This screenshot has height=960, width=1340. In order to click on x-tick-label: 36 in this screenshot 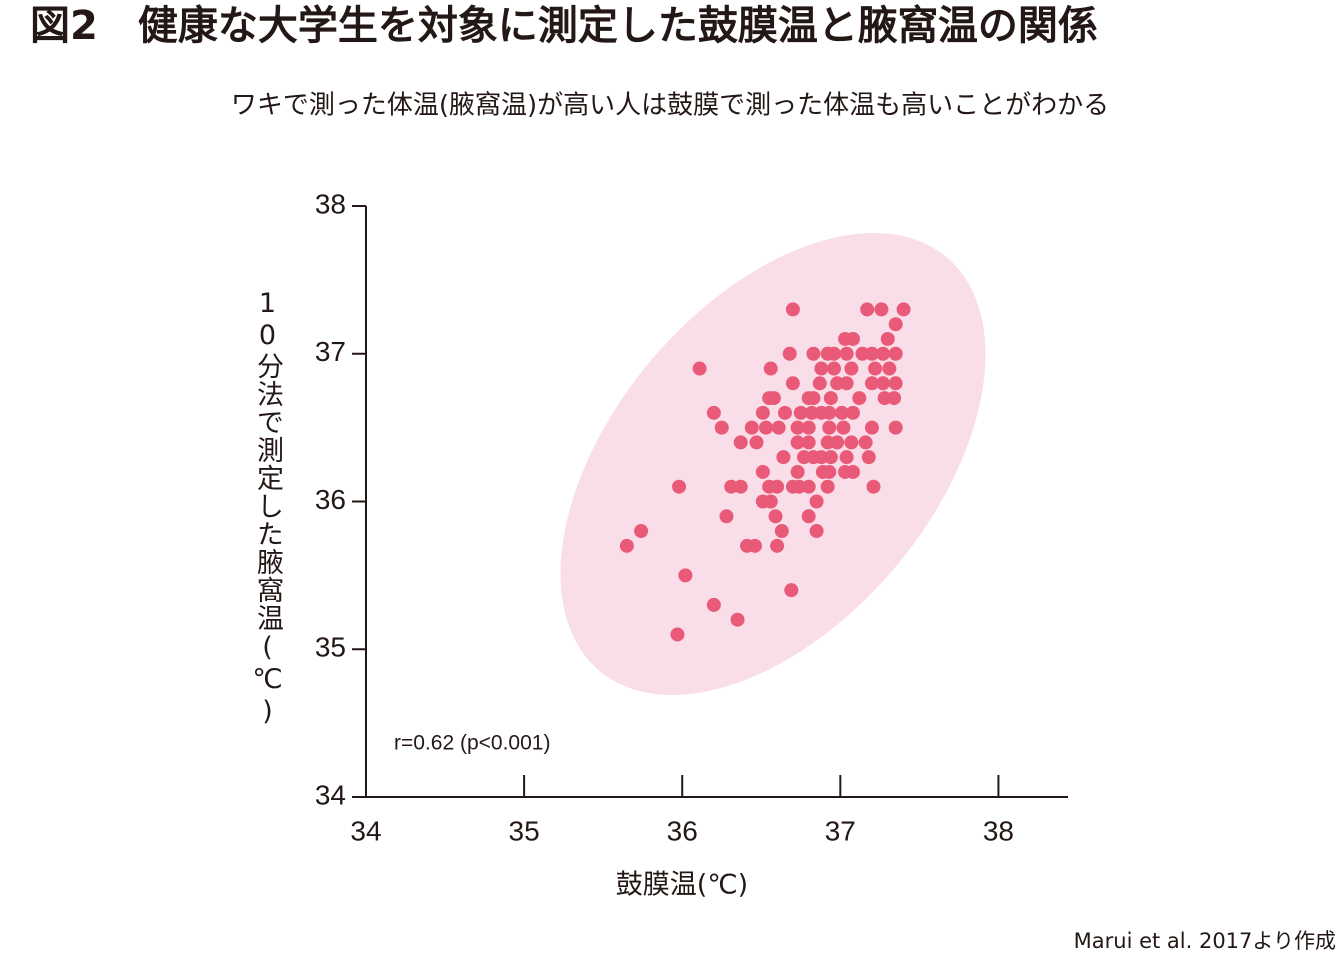, I will do `click(682, 830)`.